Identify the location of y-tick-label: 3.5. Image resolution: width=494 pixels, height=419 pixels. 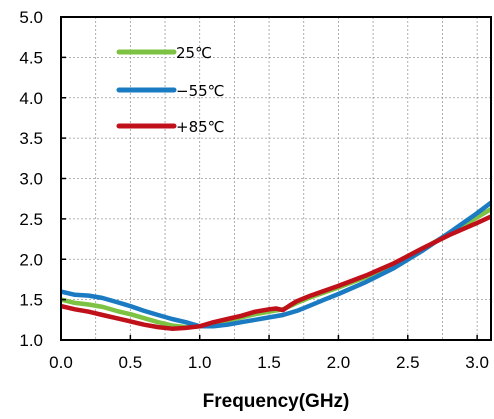
(31, 138).